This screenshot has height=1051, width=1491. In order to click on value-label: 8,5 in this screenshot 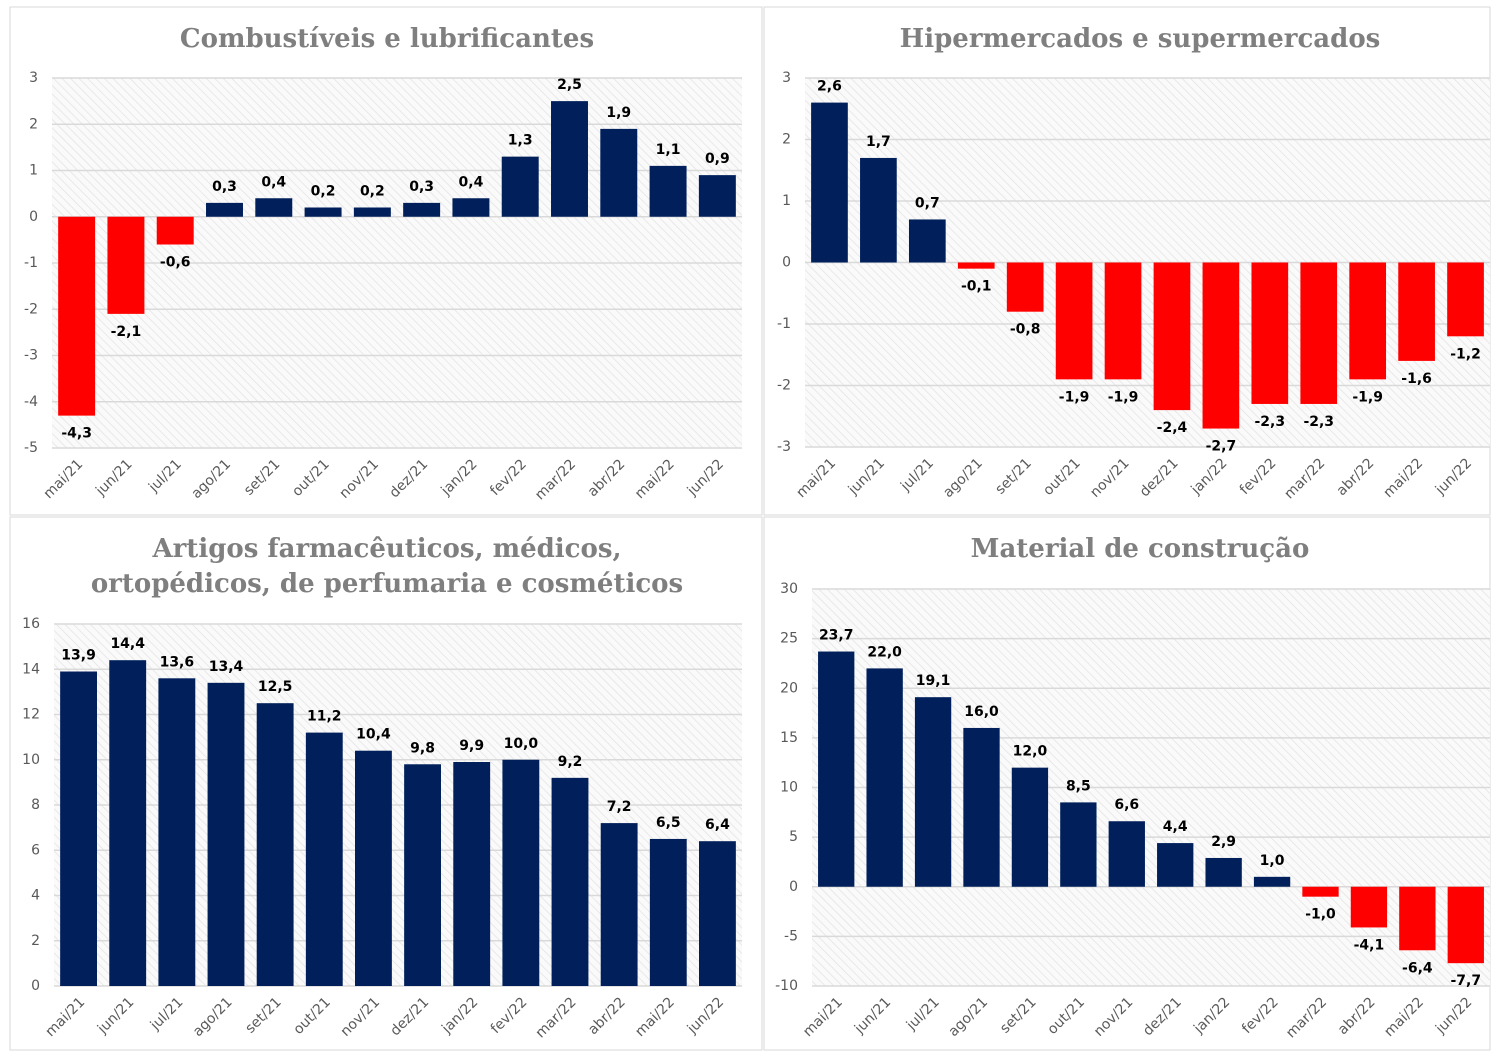, I will do `click(1078, 786)`.